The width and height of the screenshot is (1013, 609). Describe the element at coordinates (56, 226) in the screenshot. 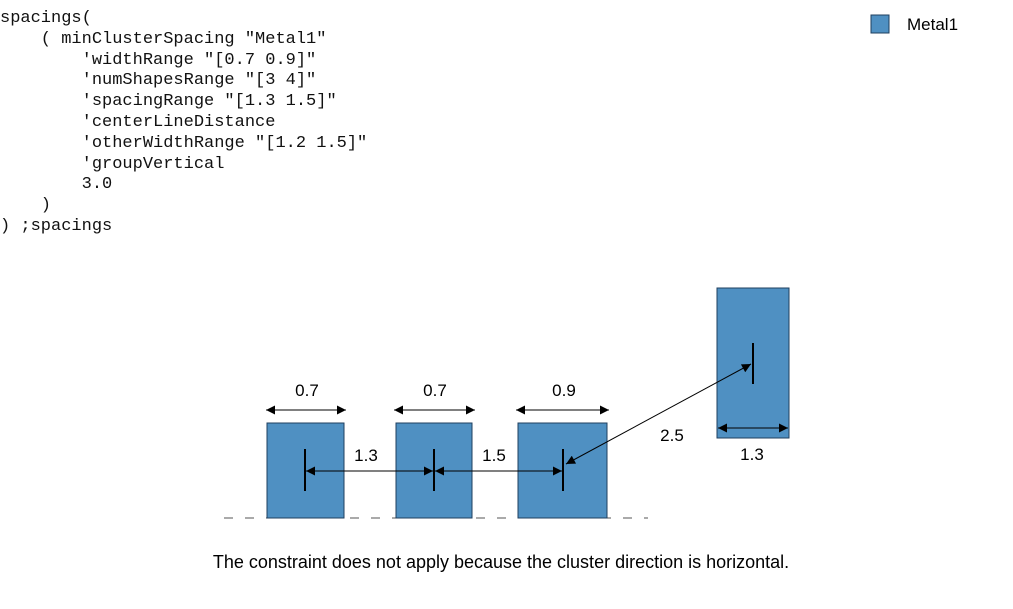

I see `code-line: ) ;spacings` at that location.